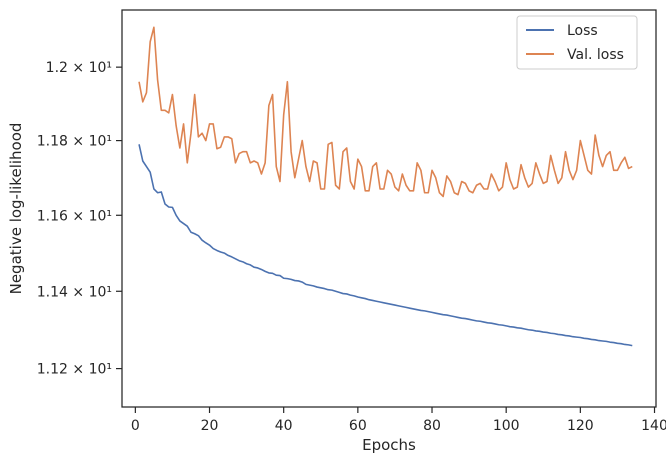  I want to click on x-tick-label: 140, so click(653, 426).